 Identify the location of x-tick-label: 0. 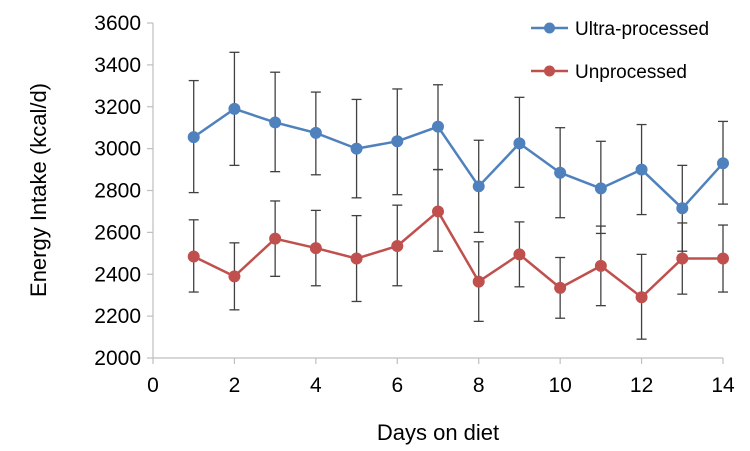
(153, 385).